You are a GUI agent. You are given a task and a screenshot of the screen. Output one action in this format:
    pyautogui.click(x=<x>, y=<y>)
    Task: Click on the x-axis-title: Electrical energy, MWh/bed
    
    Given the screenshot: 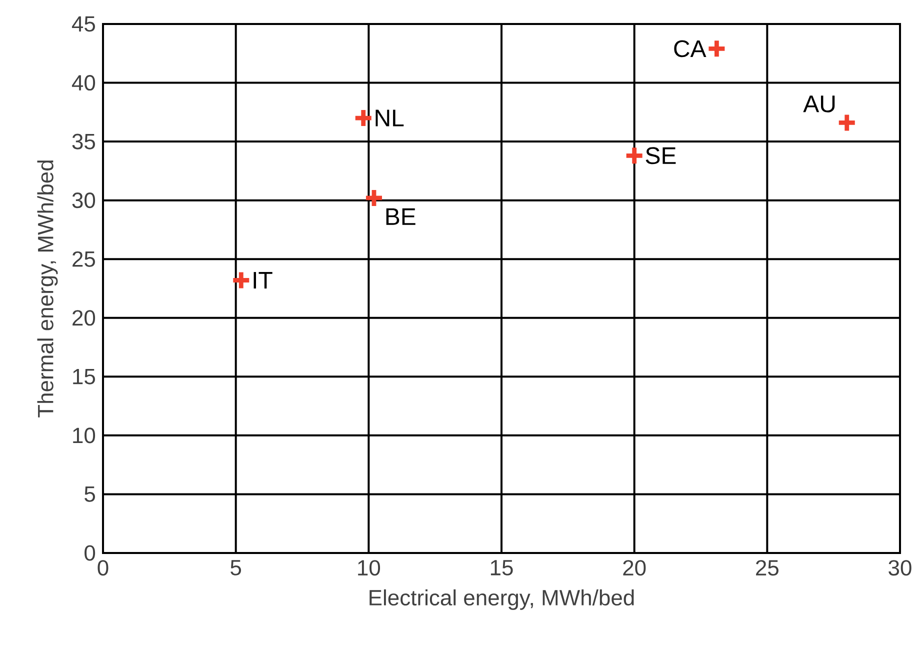 What is the action you would take?
    pyautogui.click(x=502, y=599)
    